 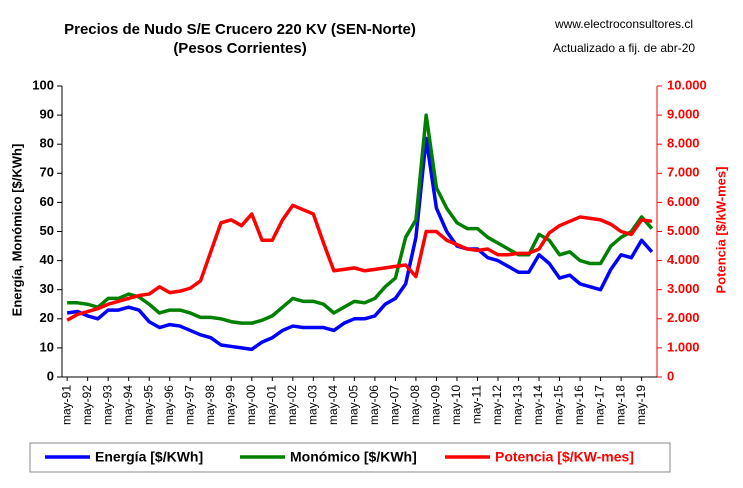 I want to click on y2-tick-label: 3.000, so click(x=683, y=288).